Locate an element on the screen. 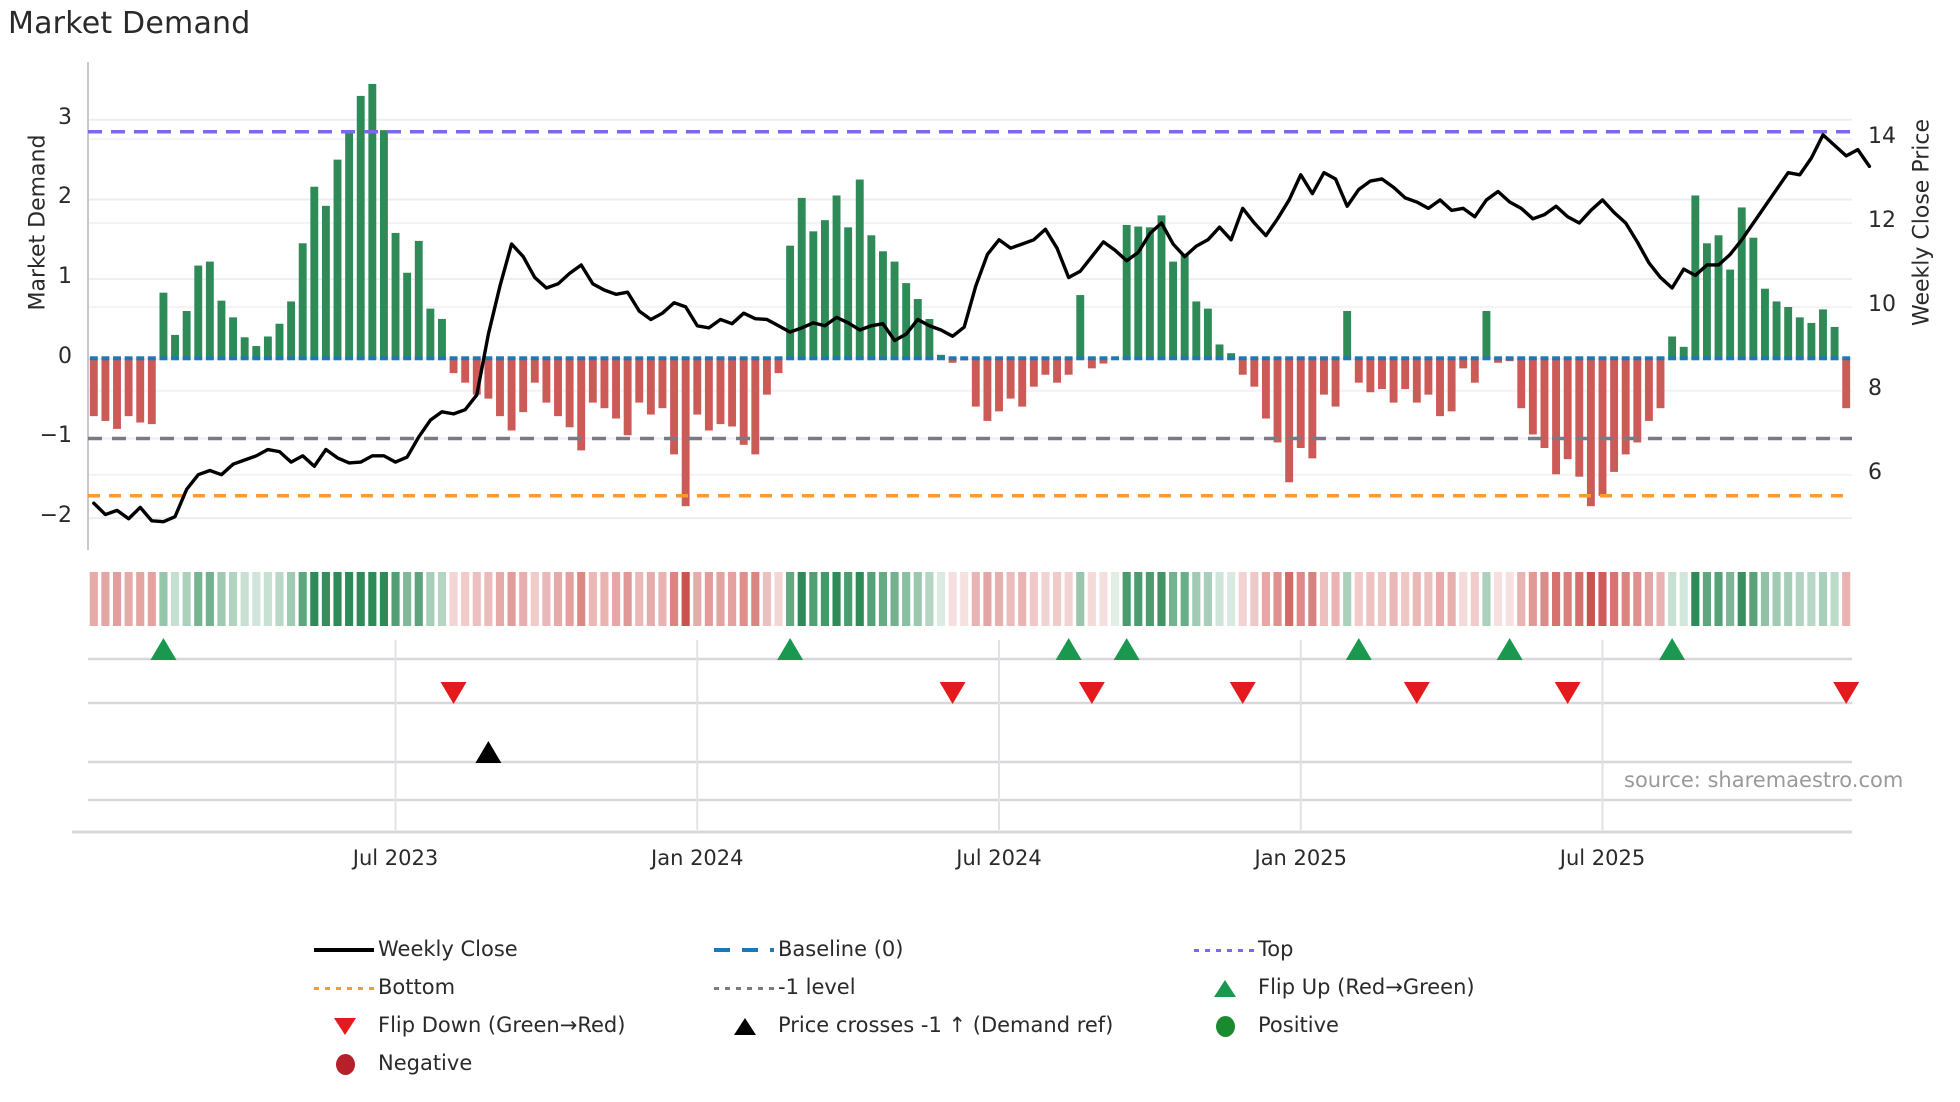 The image size is (1960, 1102). legend-label: Price crosses -1 ↑ (Demand ref) is located at coordinates (946, 1025).